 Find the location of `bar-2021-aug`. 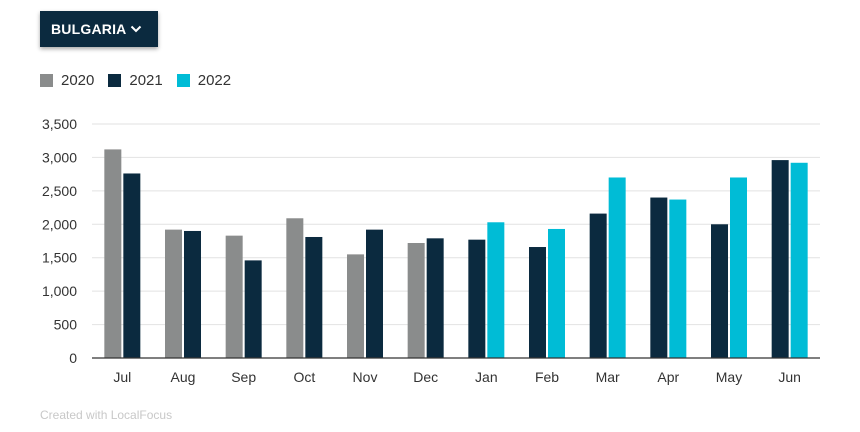

bar-2021-aug is located at coordinates (192, 294).